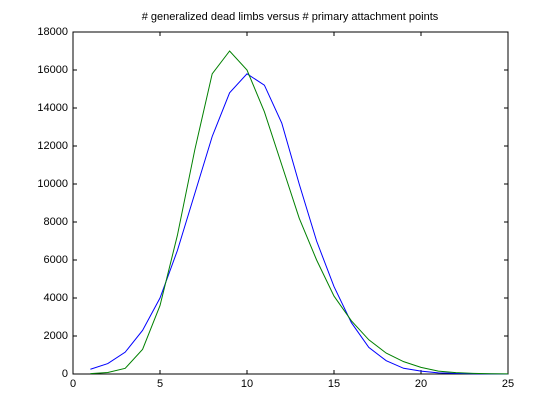  I want to click on x-tick-label: 25, so click(508, 384).